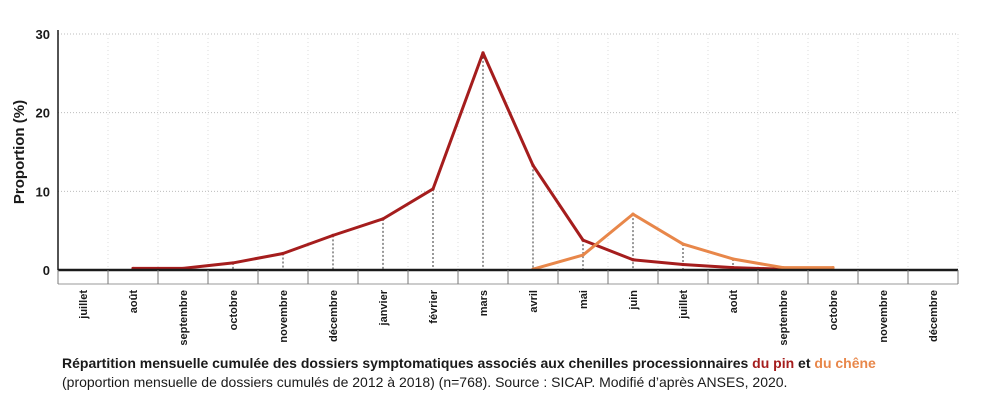  What do you see at coordinates (584, 299) in the screenshot?
I see `x-tick-label-10: mai` at bounding box center [584, 299].